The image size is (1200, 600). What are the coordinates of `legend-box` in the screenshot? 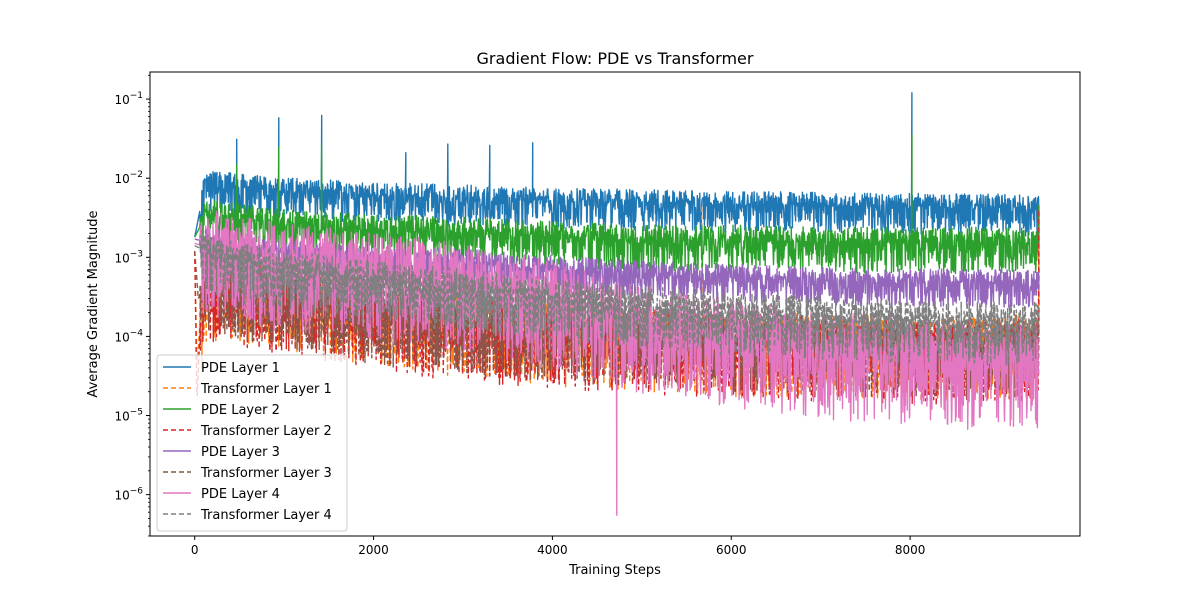 It's located at (252, 443).